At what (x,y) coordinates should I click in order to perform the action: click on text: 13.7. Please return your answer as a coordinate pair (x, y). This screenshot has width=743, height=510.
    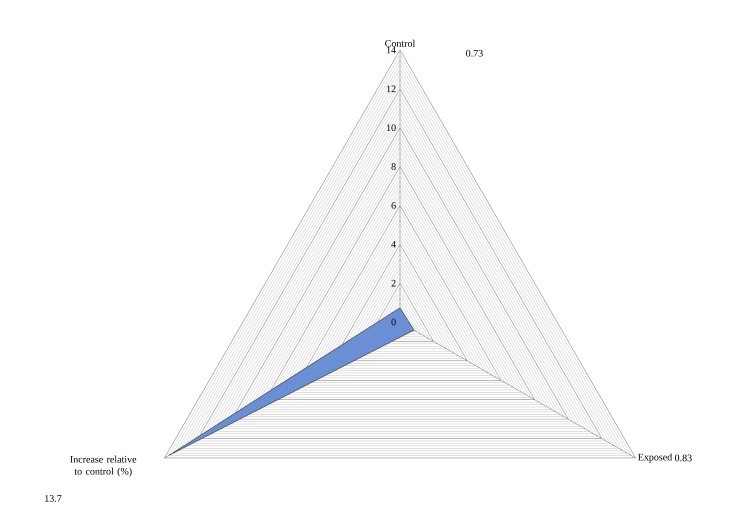
    Looking at the image, I should click on (53, 498).